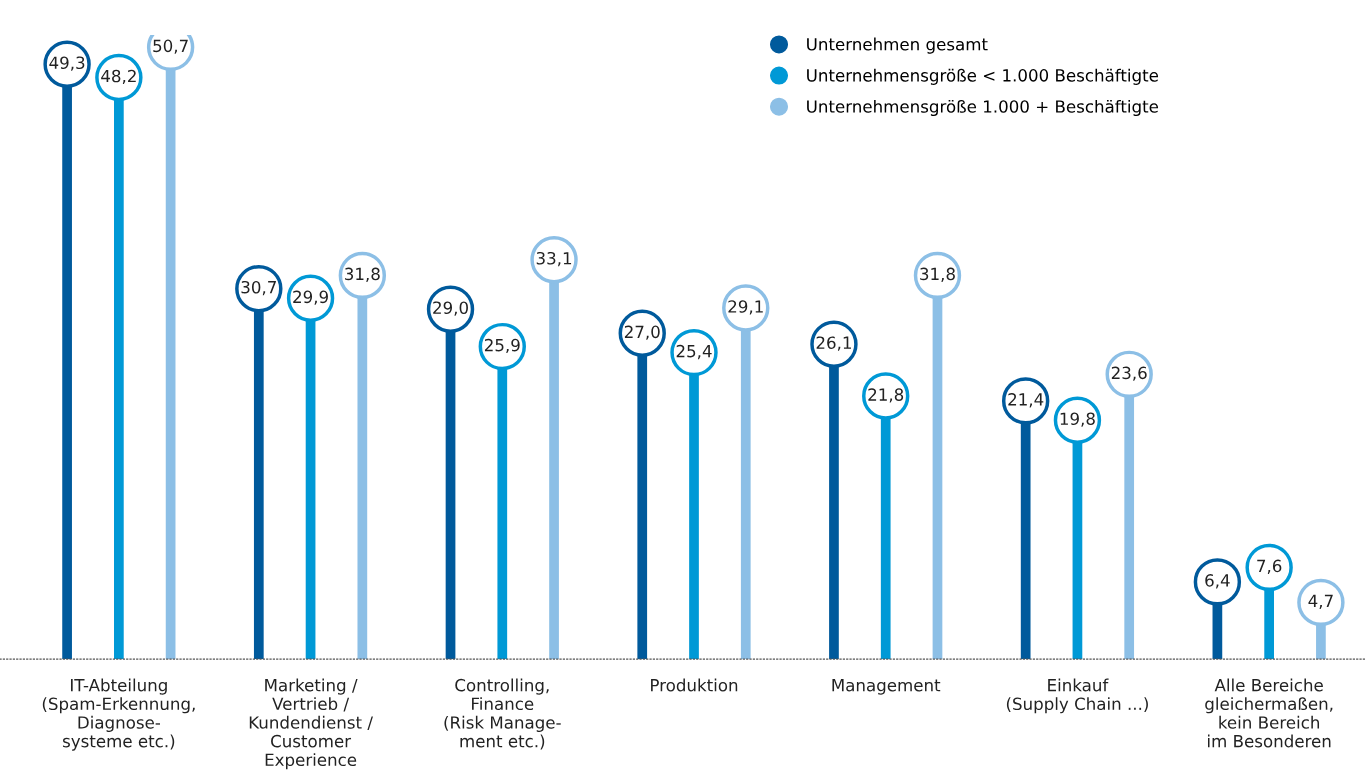 The width and height of the screenshot is (1365, 780). What do you see at coordinates (833, 343) in the screenshot?
I see `data-label: 26,1` at bounding box center [833, 343].